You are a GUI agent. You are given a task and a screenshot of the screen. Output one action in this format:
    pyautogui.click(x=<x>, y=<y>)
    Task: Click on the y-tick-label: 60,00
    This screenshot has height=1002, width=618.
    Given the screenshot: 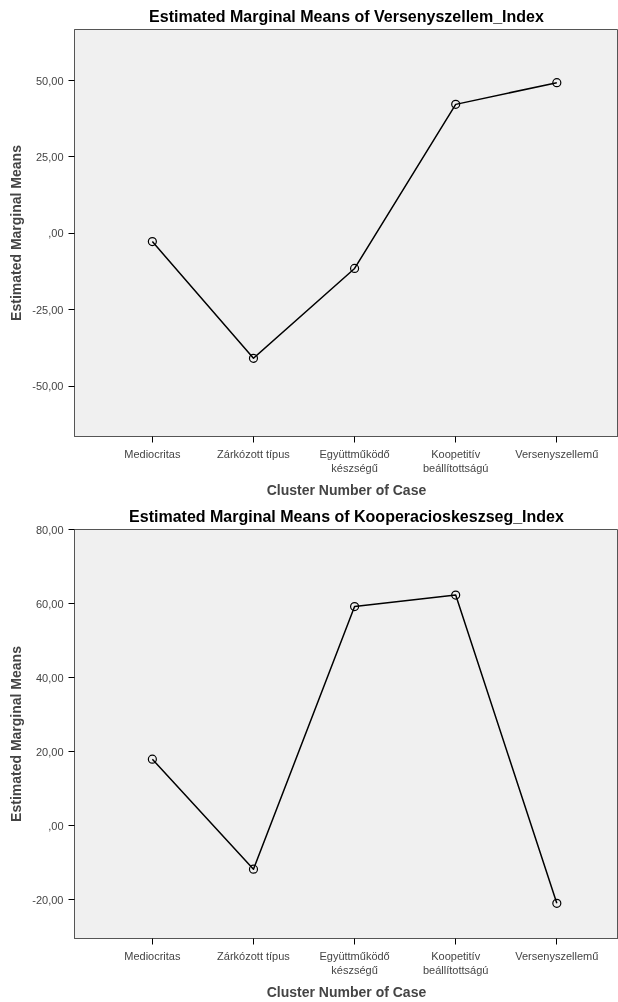 What is the action you would take?
    pyautogui.click(x=49, y=603)
    